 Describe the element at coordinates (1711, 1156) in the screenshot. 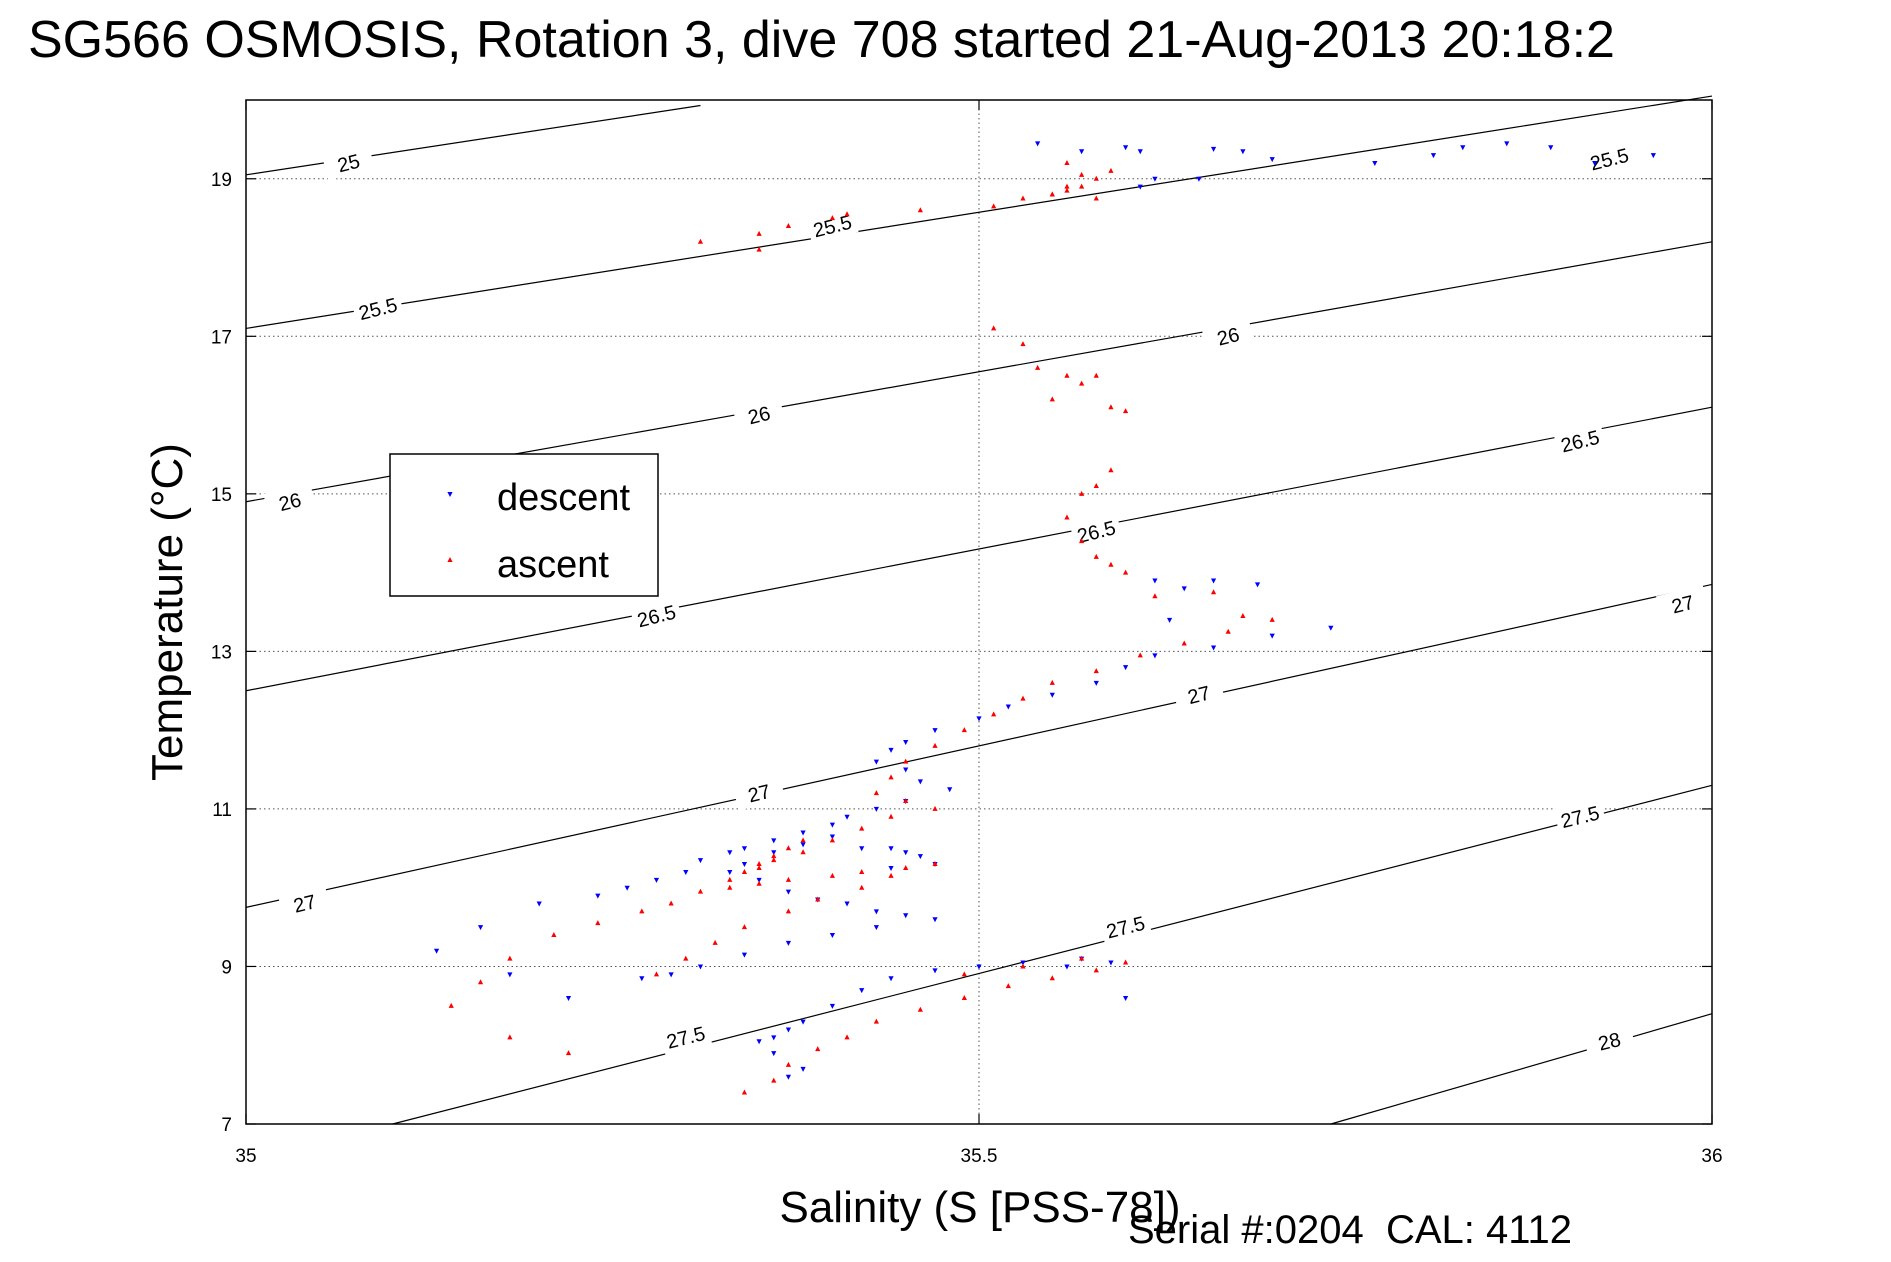

I see `x-tick-label: 36` at that location.